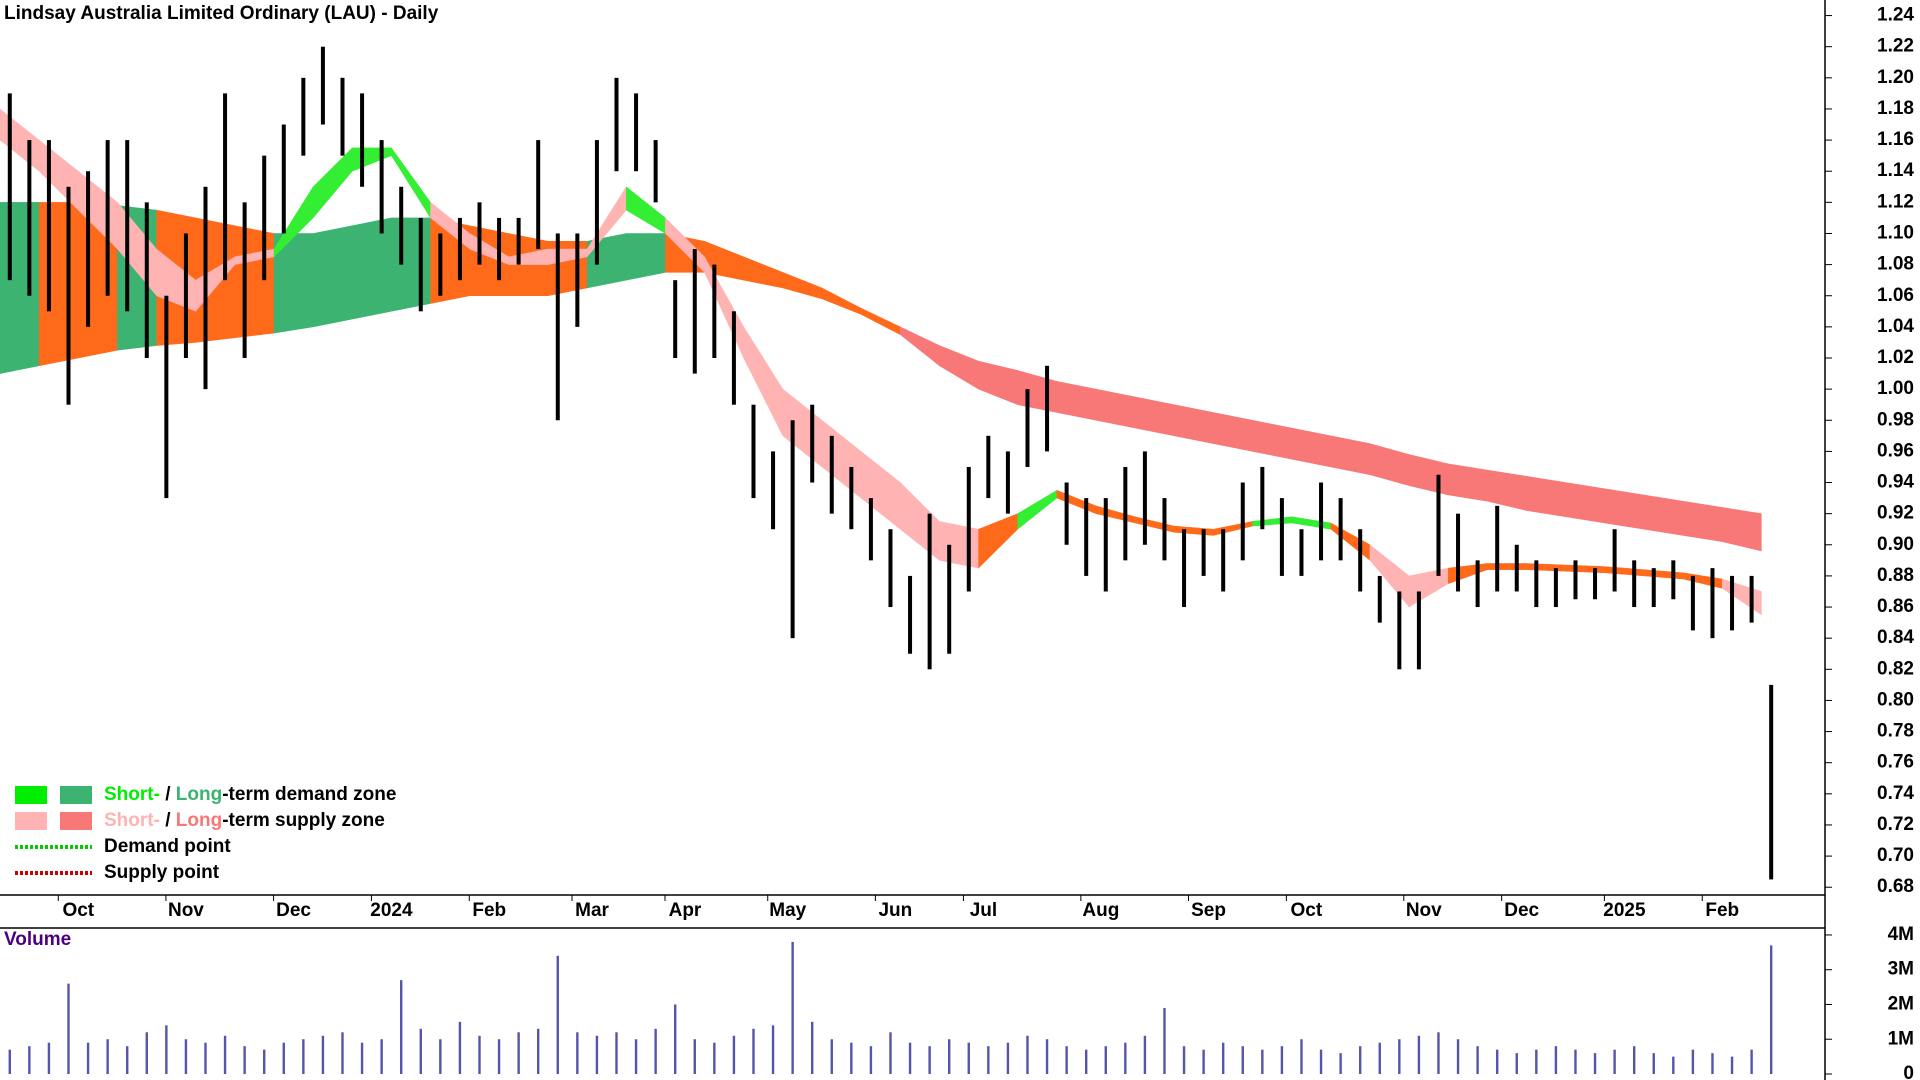  I want to click on y-tick-label: 1.14, so click(1895, 170).